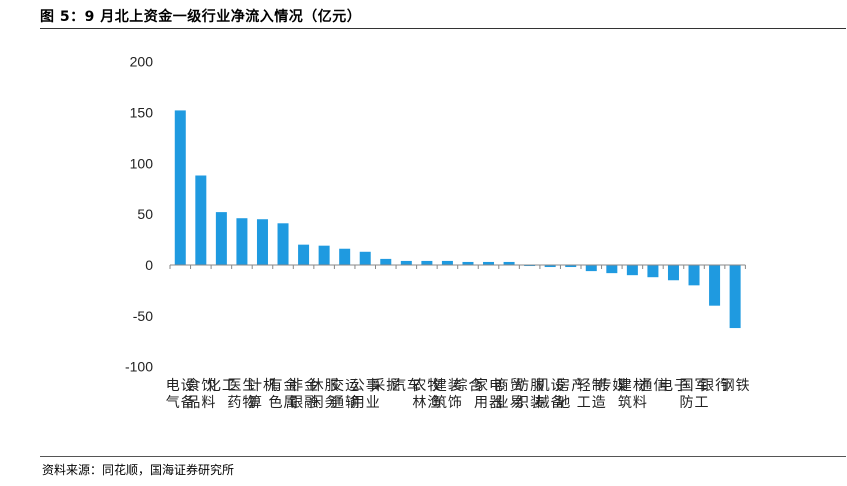  I want to click on category-label: 医药生物, so click(241, 394).